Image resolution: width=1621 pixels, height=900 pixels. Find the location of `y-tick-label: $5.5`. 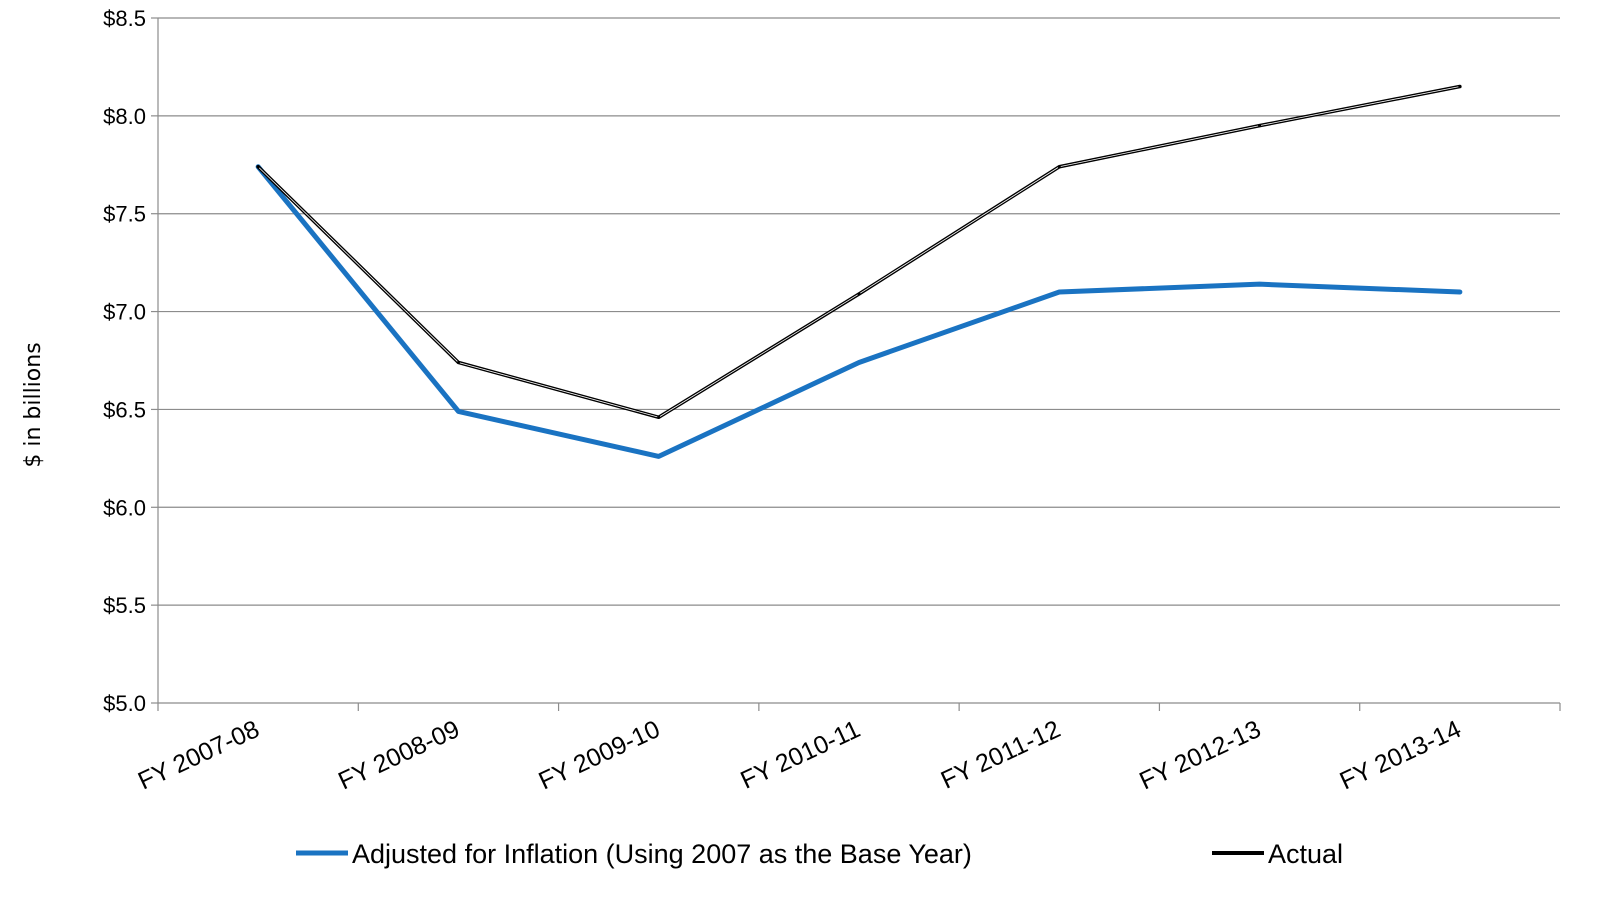

y-tick-label: $5.5 is located at coordinates (124, 605).